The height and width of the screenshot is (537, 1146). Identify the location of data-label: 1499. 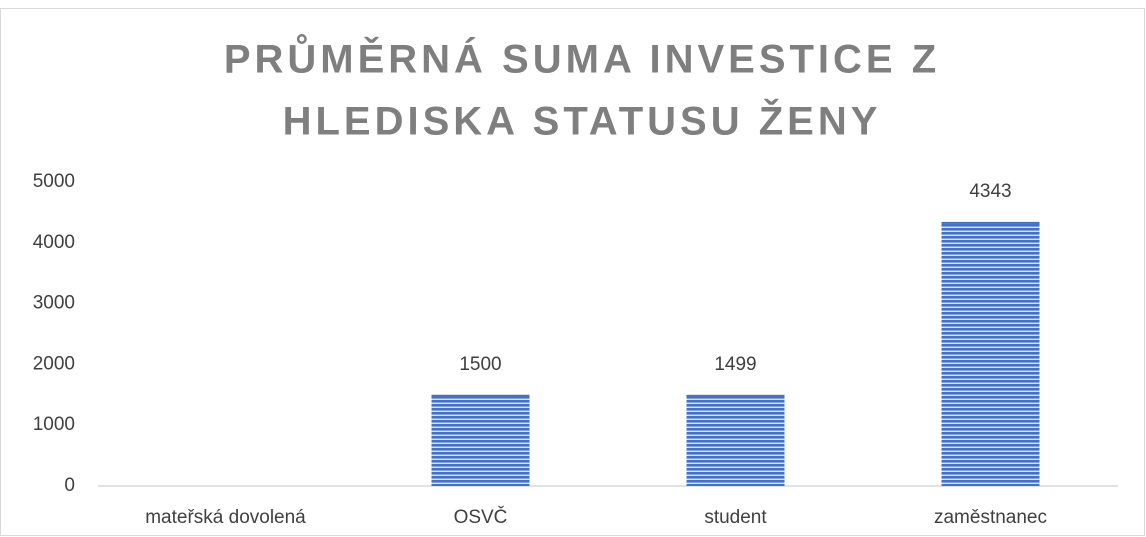
(735, 364).